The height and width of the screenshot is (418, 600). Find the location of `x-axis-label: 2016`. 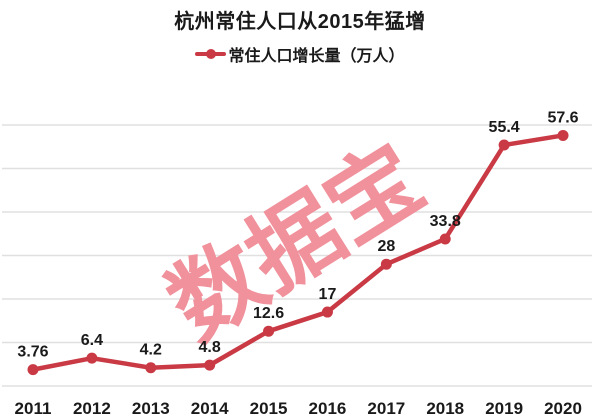

x-axis-label: 2016 is located at coordinates (328, 408).